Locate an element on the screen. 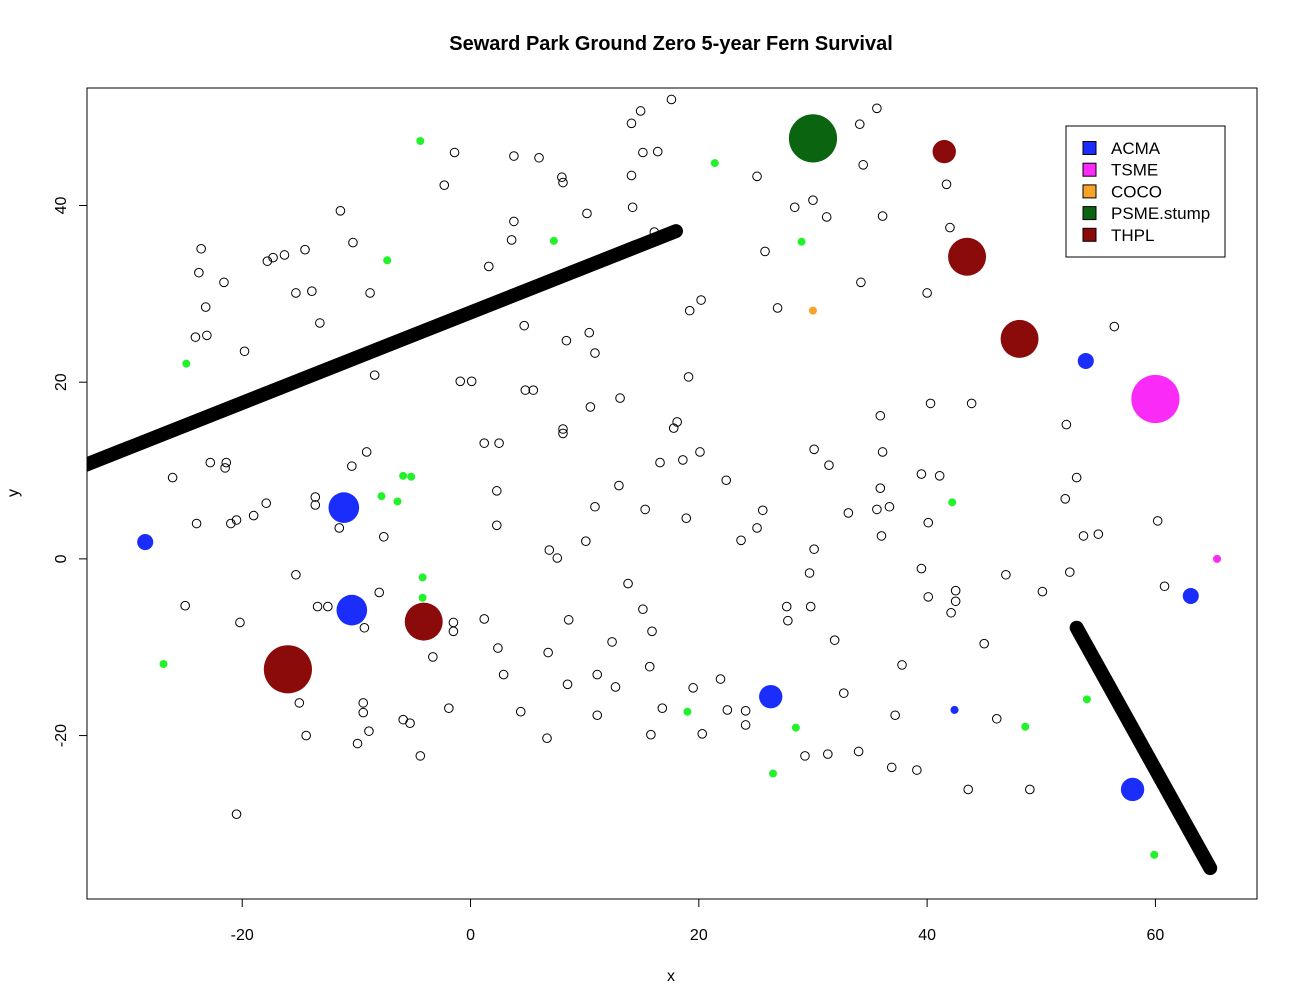 The width and height of the screenshot is (1293, 999). trail-line is located at coordinates (385, 348).